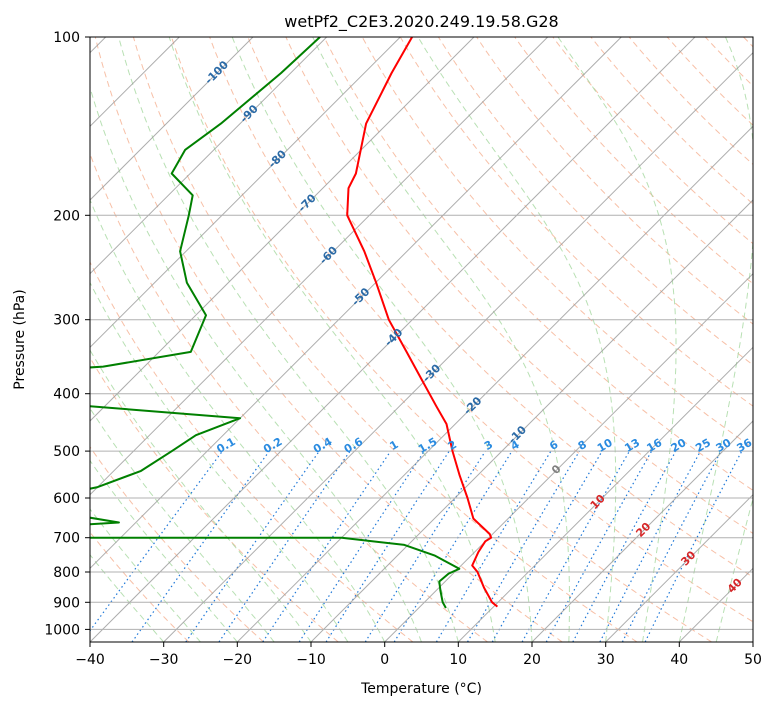 This screenshot has height=708, width=775. Describe the element at coordinates (323, 445) in the screenshot. I see `mixing-ratio-label: 0.4` at that location.